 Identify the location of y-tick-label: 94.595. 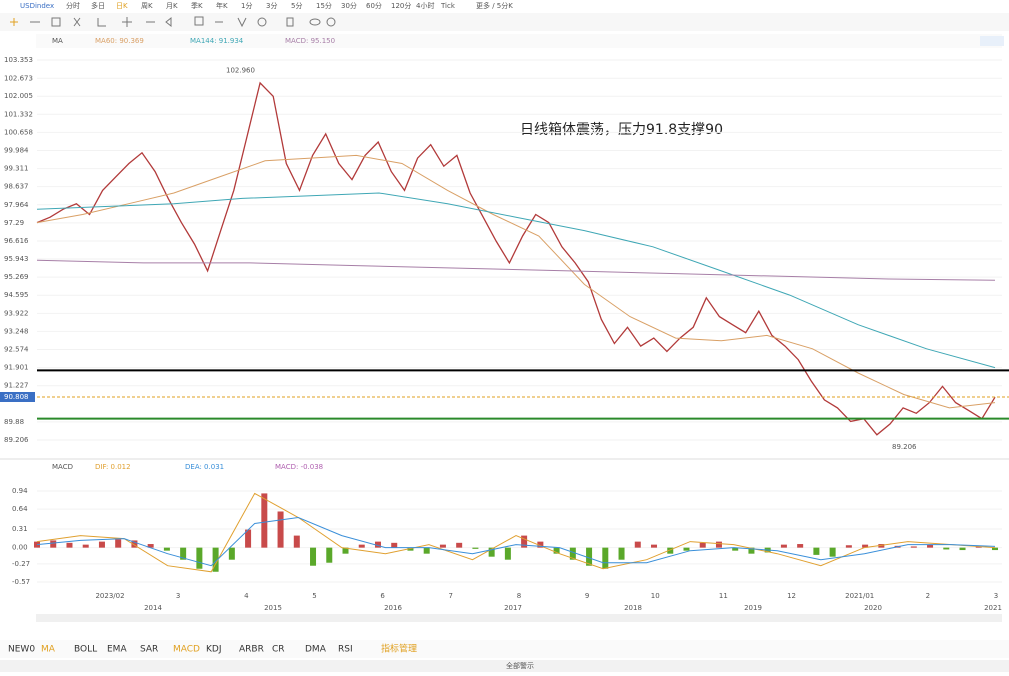
(16, 295).